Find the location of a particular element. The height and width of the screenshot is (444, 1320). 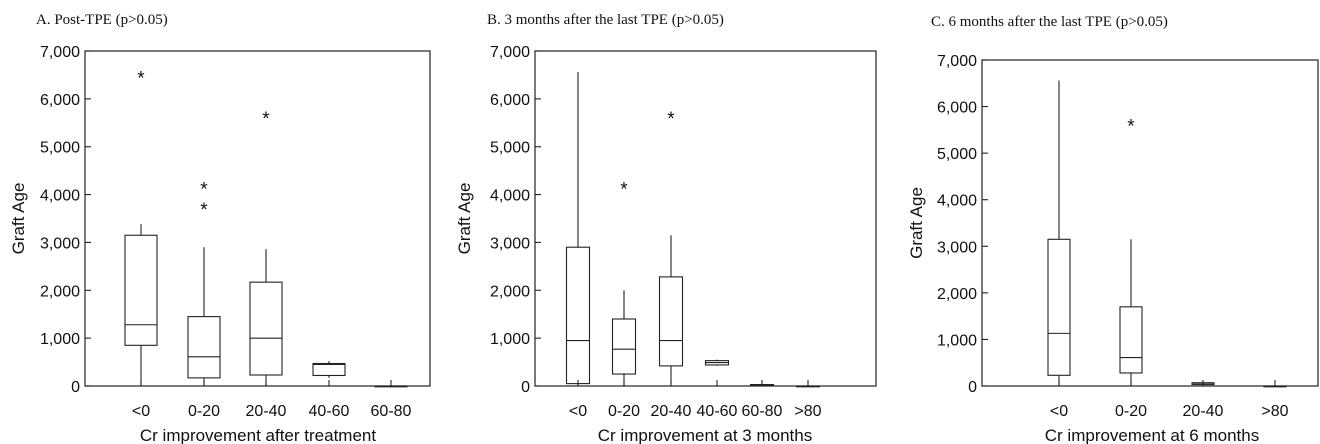

x-axis-label: Cr improvement at 6 months is located at coordinates (1152, 435).